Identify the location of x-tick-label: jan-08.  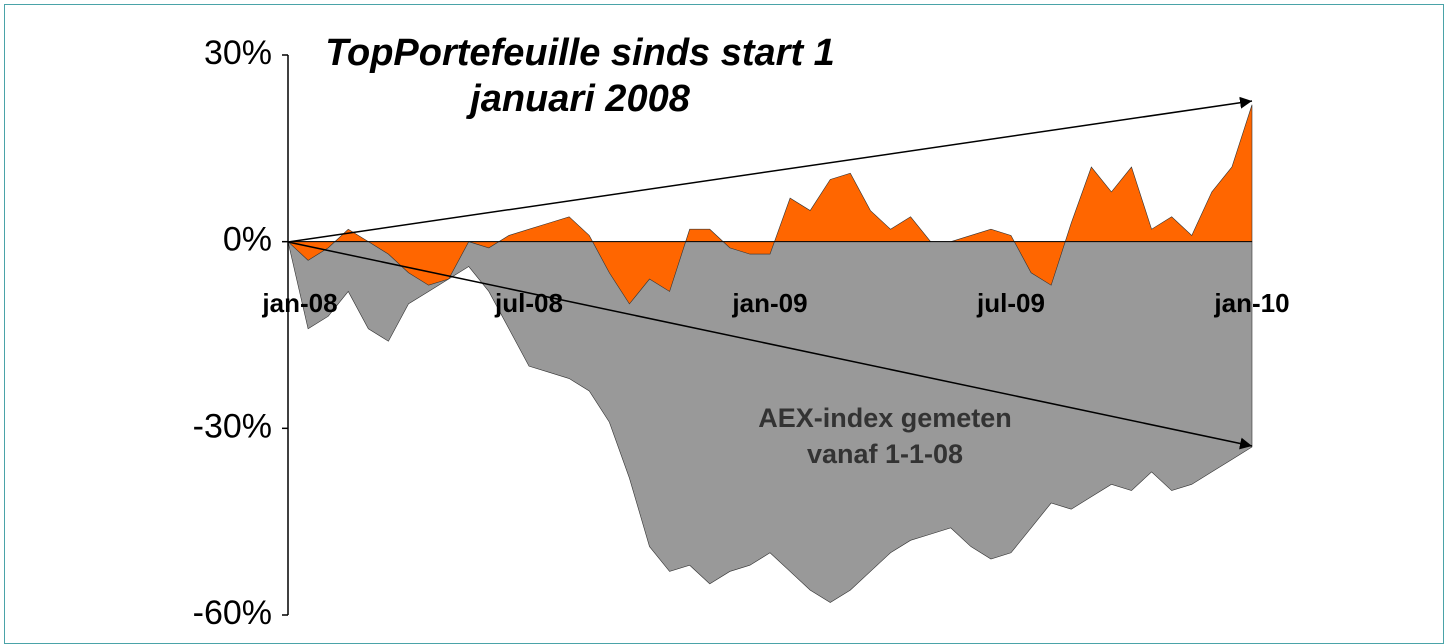
(299, 303).